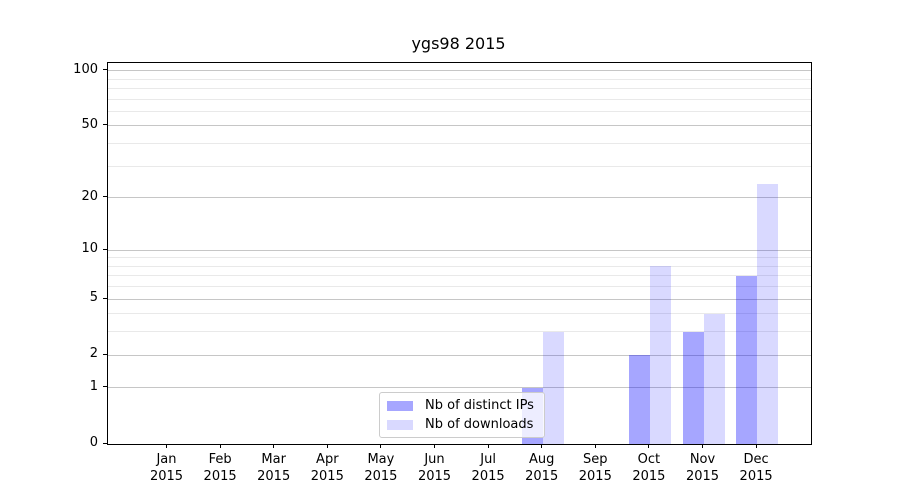 Image resolution: width=900 pixels, height=500 pixels. I want to click on x-tick-label: Feb 2015, so click(220, 468).